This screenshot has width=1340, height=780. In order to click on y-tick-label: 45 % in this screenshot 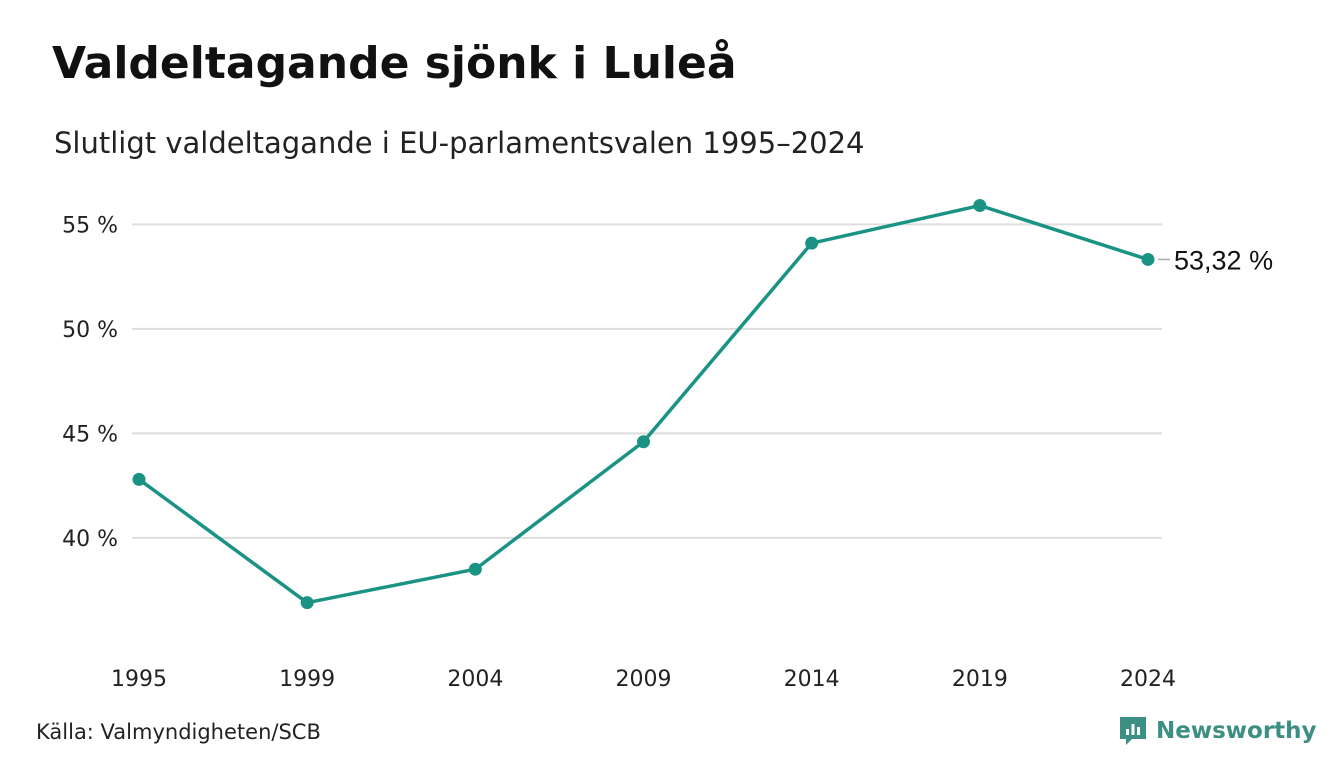, I will do `click(90, 434)`.